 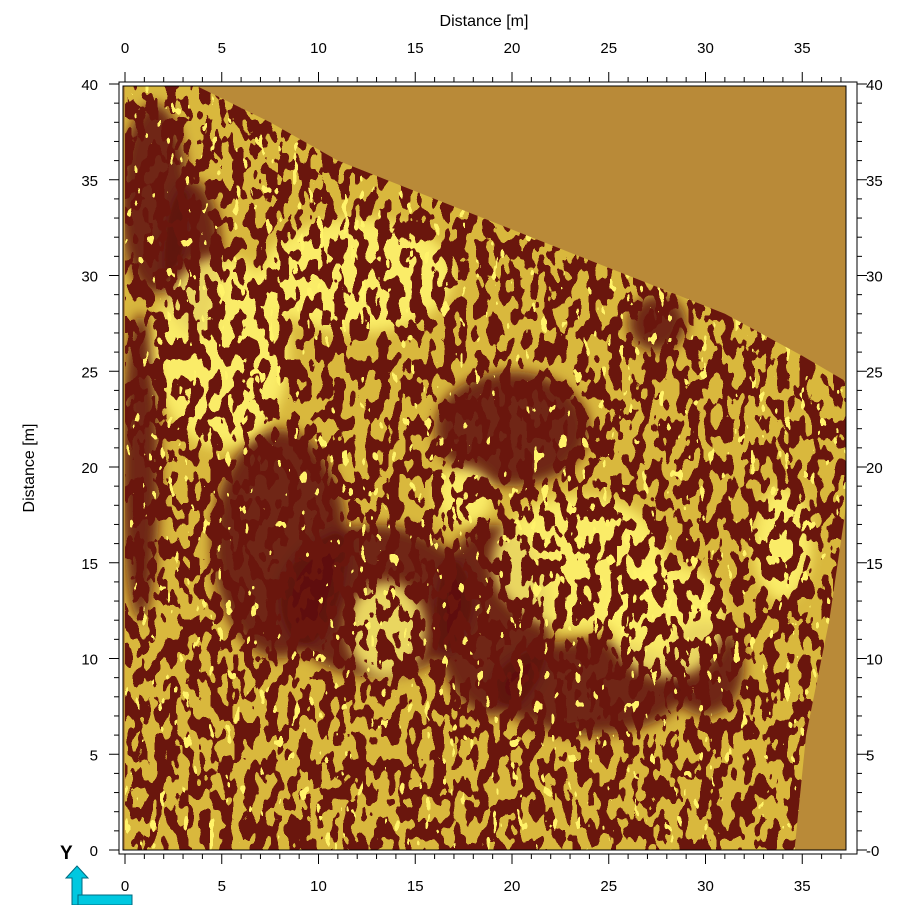 What do you see at coordinates (415, 886) in the screenshot?
I see `x-tick-label-bottom: 15` at bounding box center [415, 886].